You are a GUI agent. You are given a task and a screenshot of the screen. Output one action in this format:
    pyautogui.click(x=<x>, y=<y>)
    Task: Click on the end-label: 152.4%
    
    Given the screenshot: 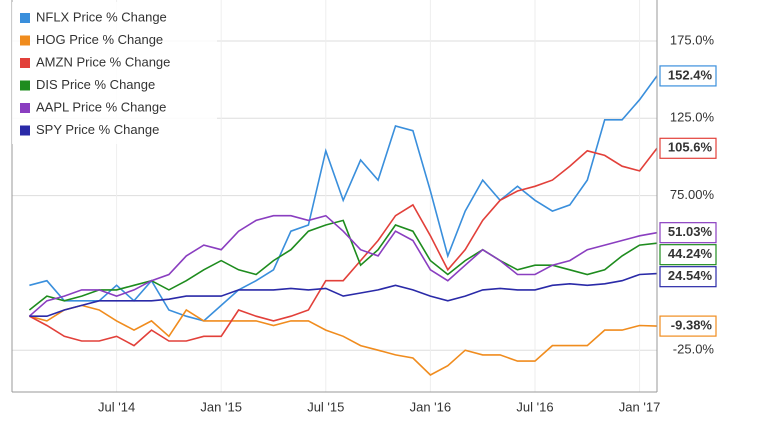 What is the action you would take?
    pyautogui.click(x=690, y=74)
    